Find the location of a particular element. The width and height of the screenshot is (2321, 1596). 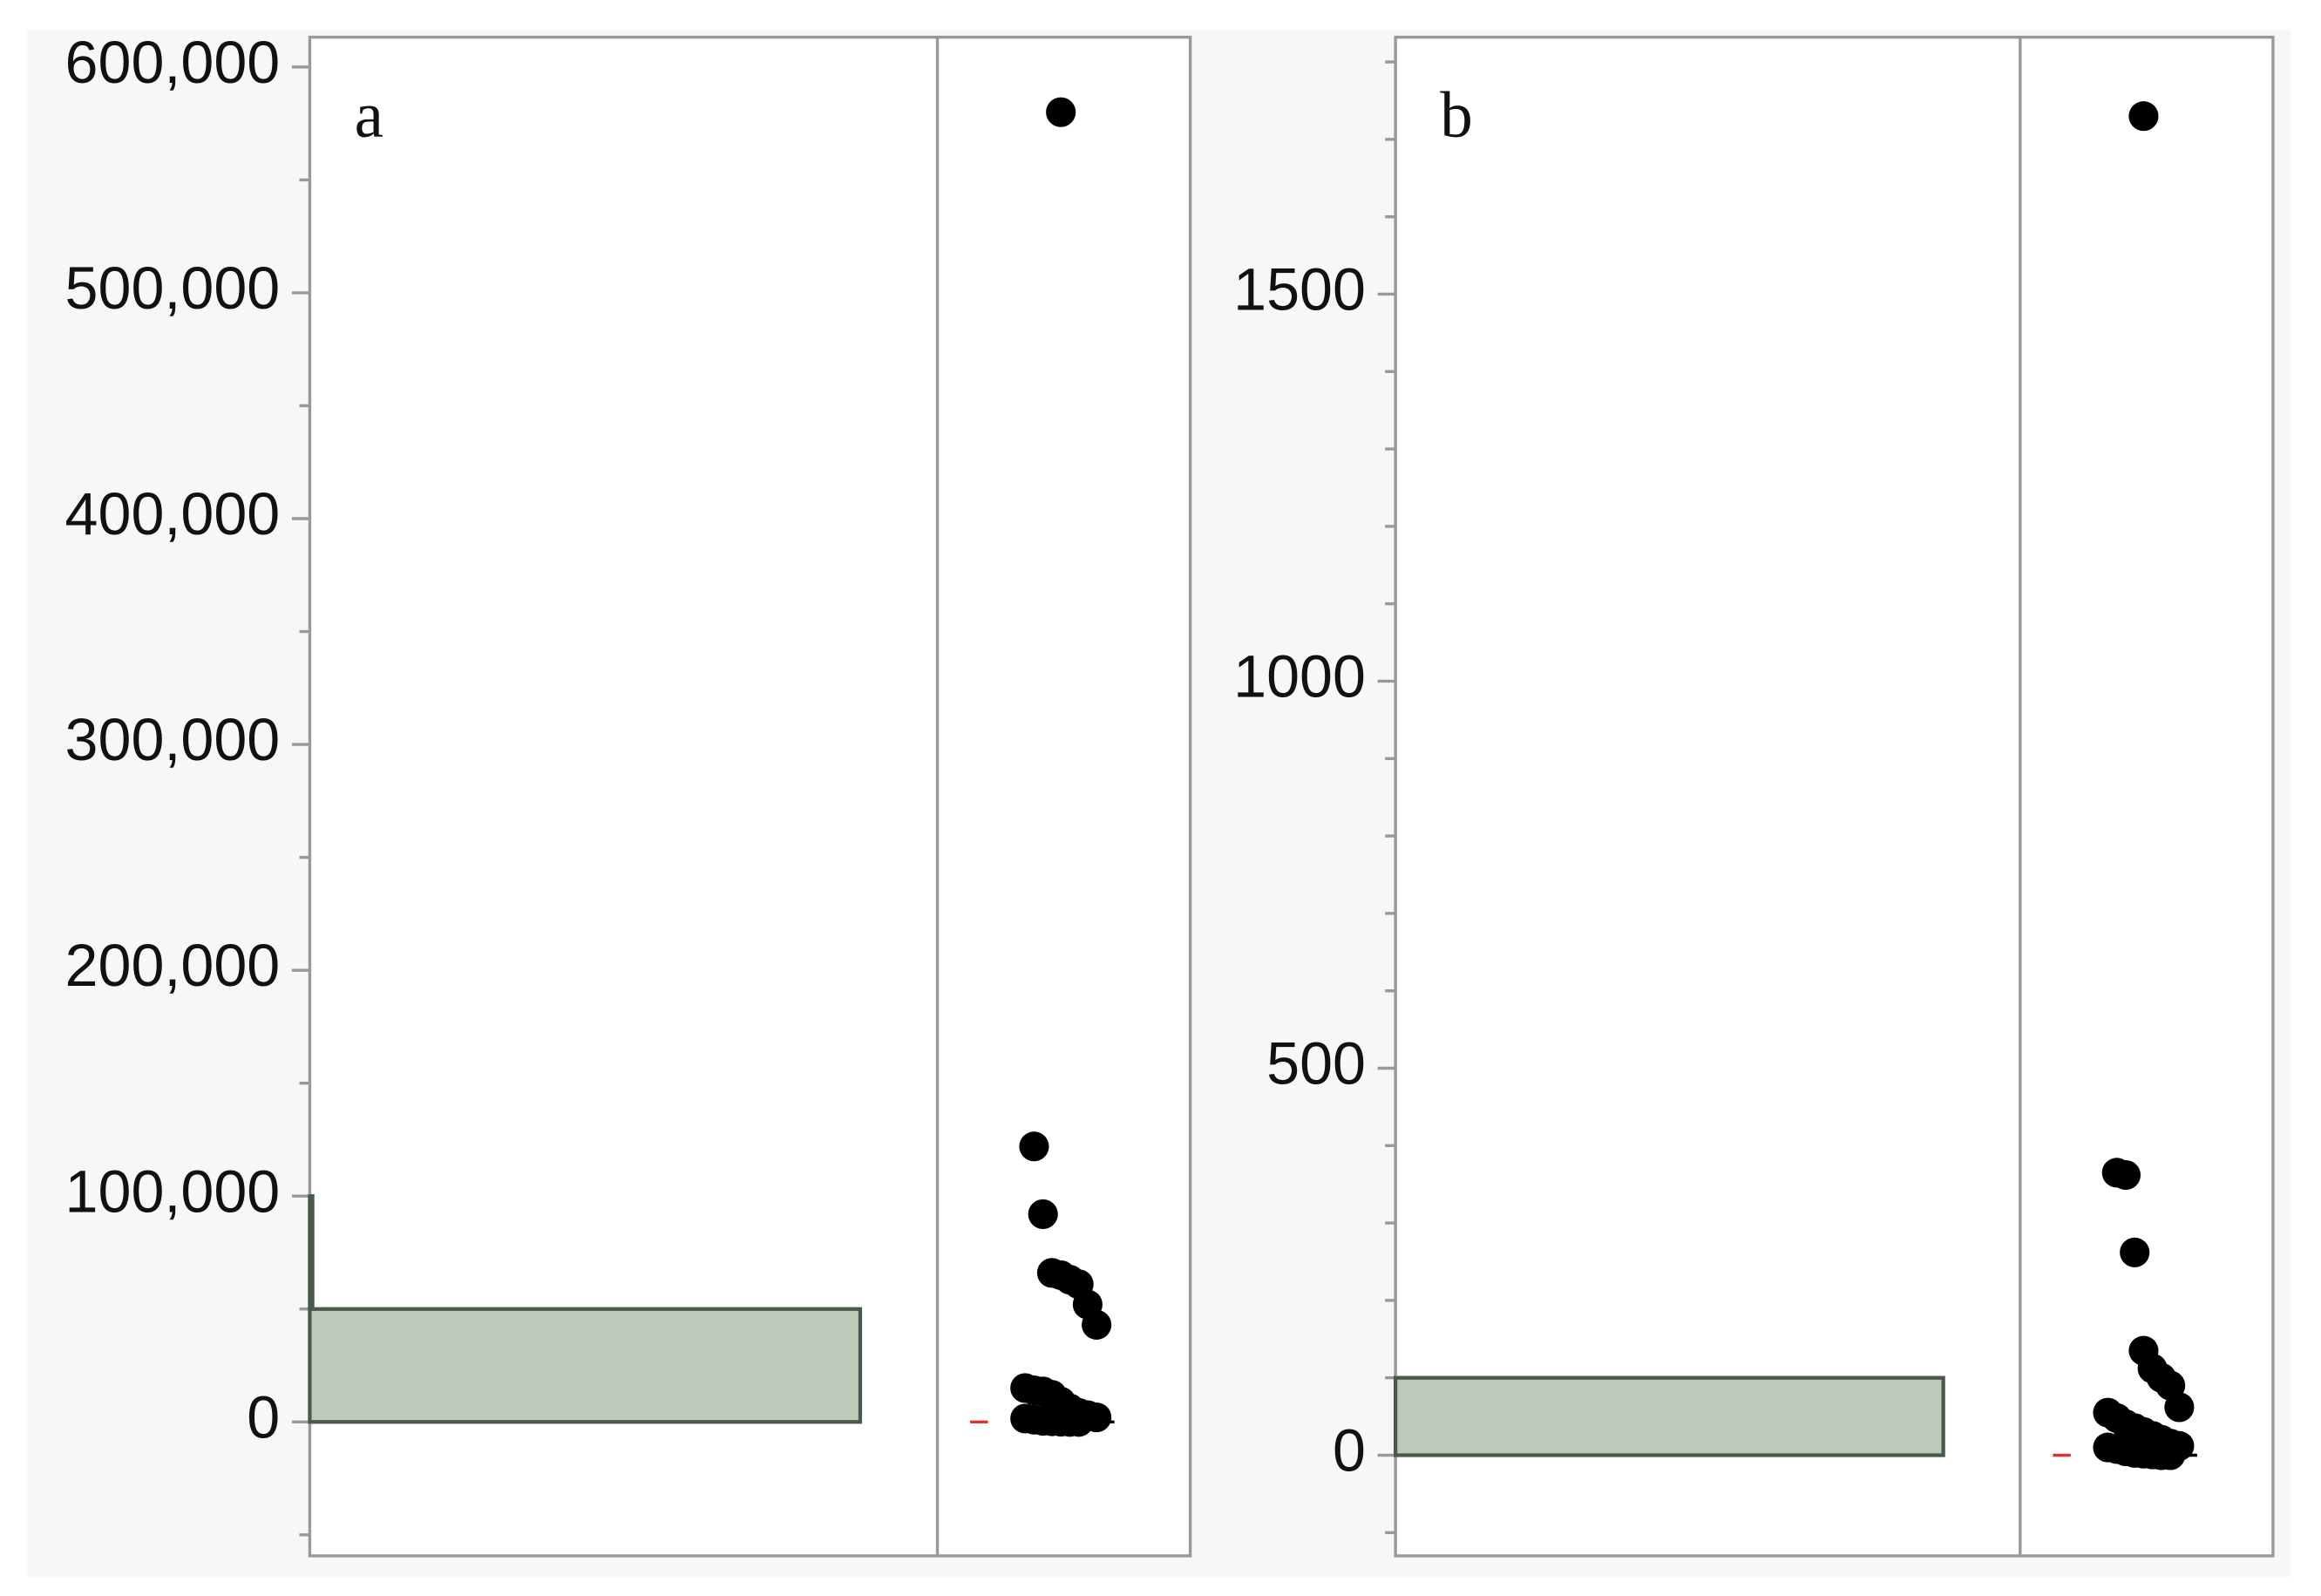

y-tick-label: 500,000 is located at coordinates (173, 288).